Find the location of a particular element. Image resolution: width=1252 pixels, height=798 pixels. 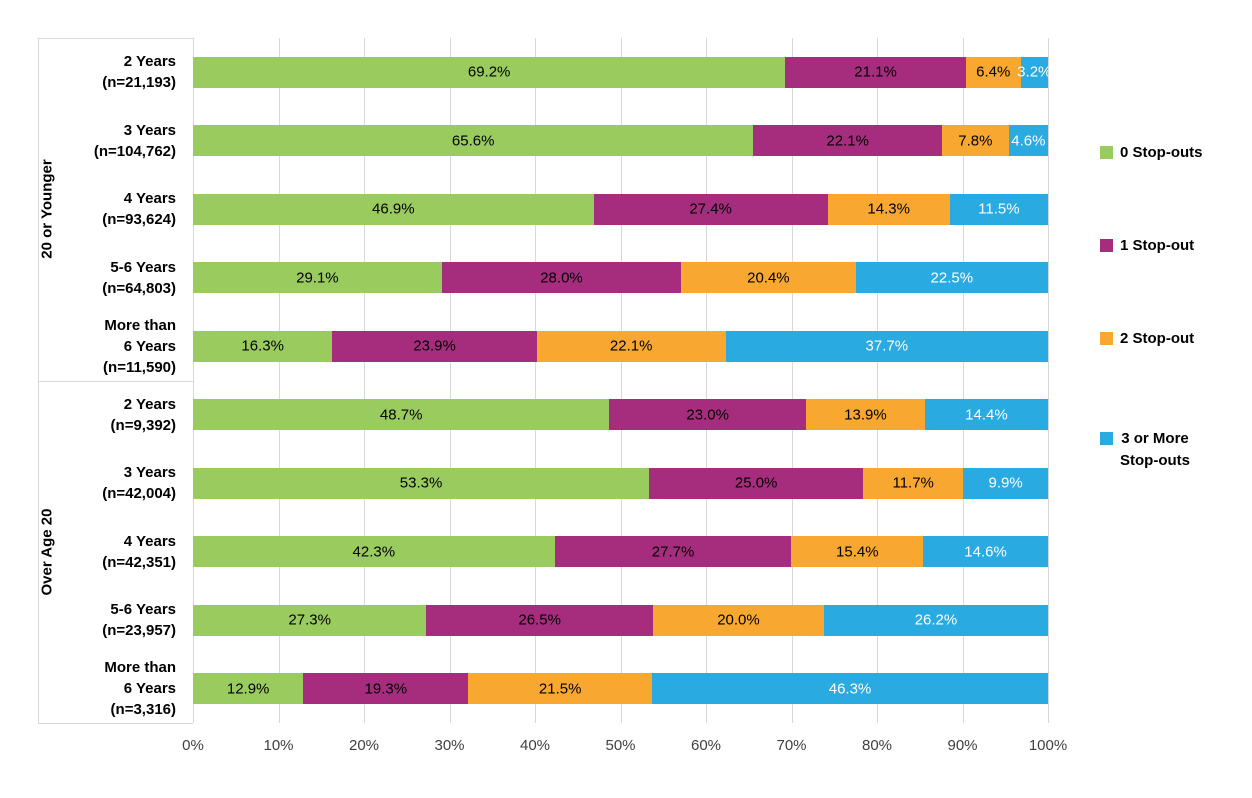

category-label: 5-6 Years (n=23,957) is located at coordinates (111, 620).